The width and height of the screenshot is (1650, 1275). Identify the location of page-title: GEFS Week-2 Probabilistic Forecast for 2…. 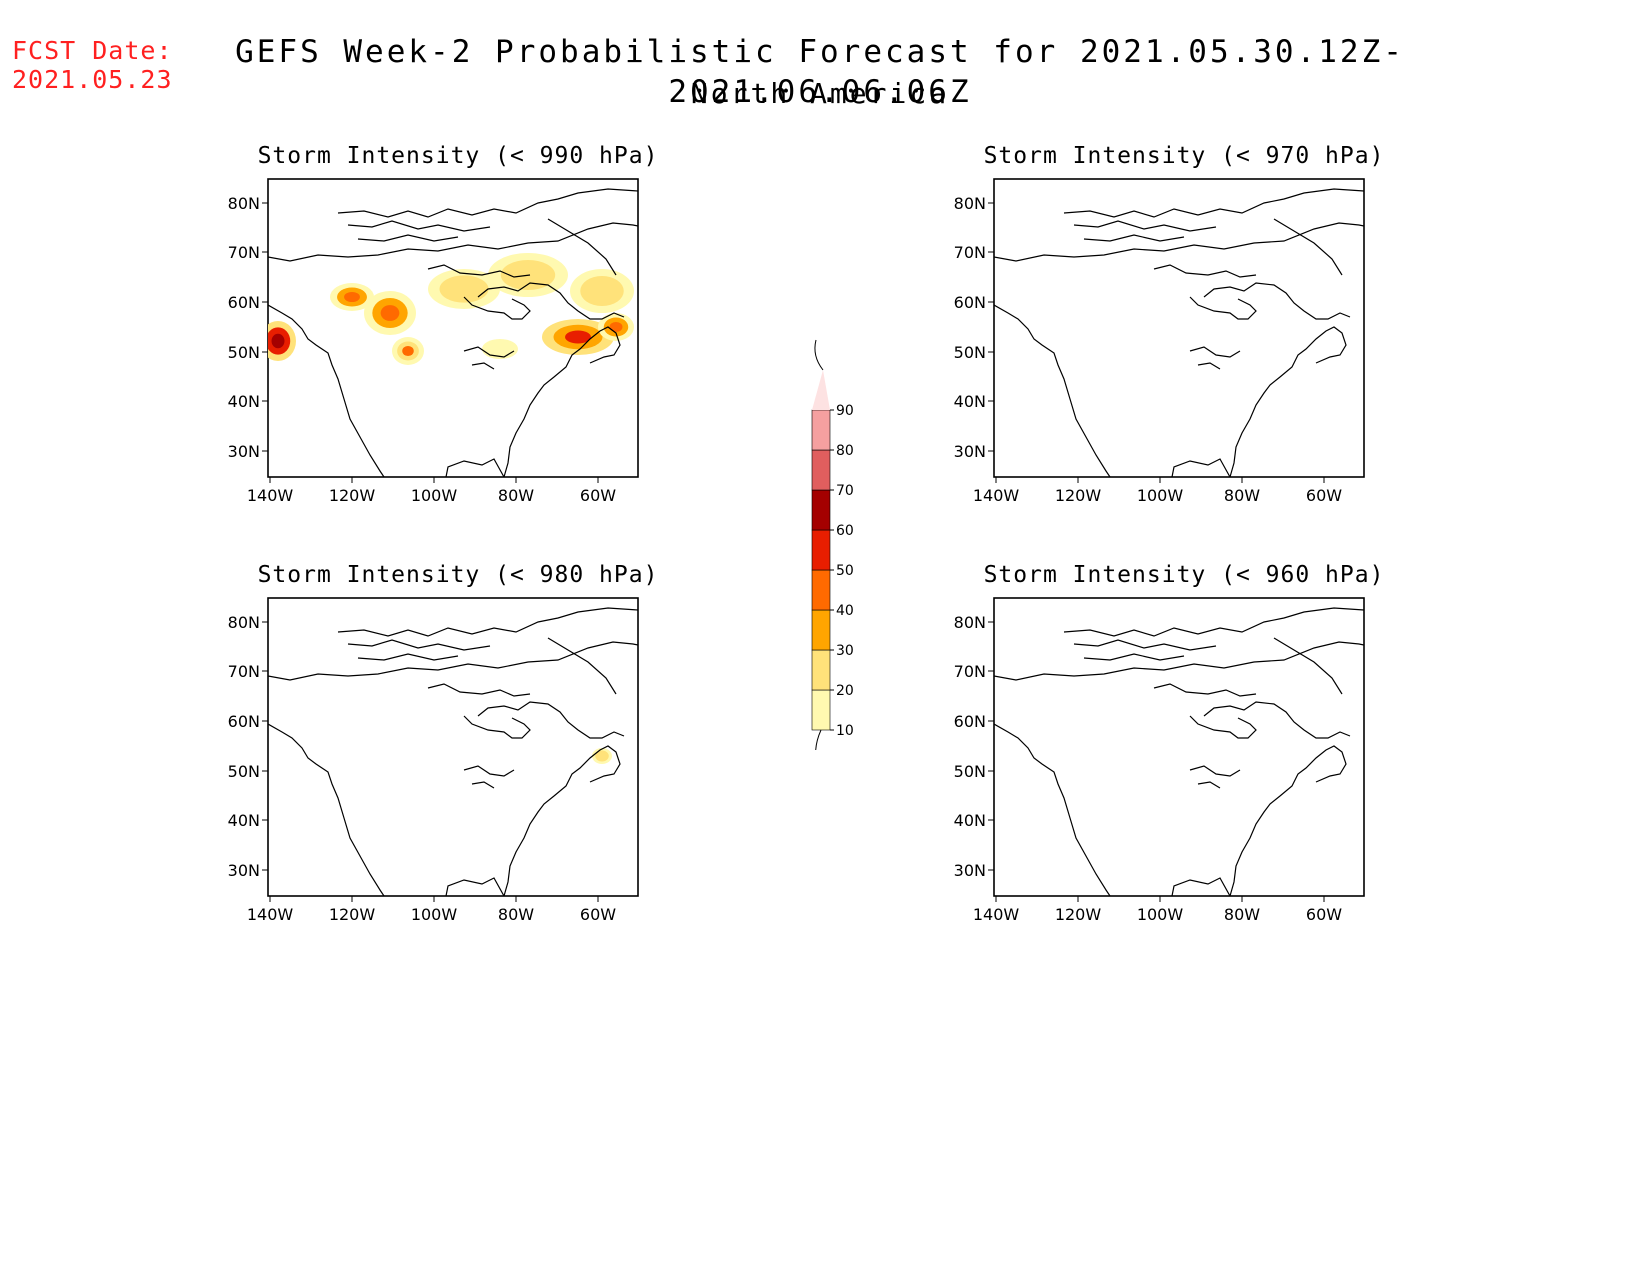
(820, 72).